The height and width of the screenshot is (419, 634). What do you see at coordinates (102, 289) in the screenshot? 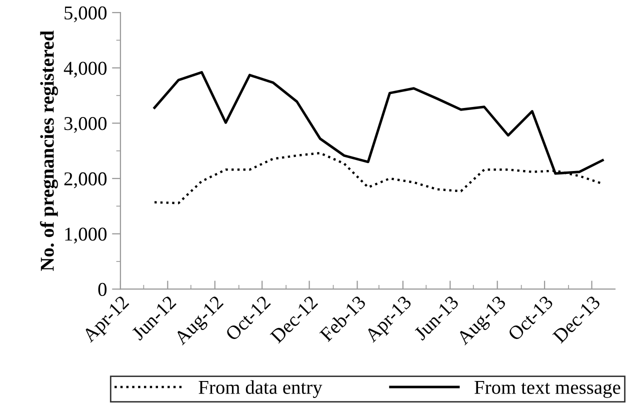
I see `y-tick-label: 0` at bounding box center [102, 289].